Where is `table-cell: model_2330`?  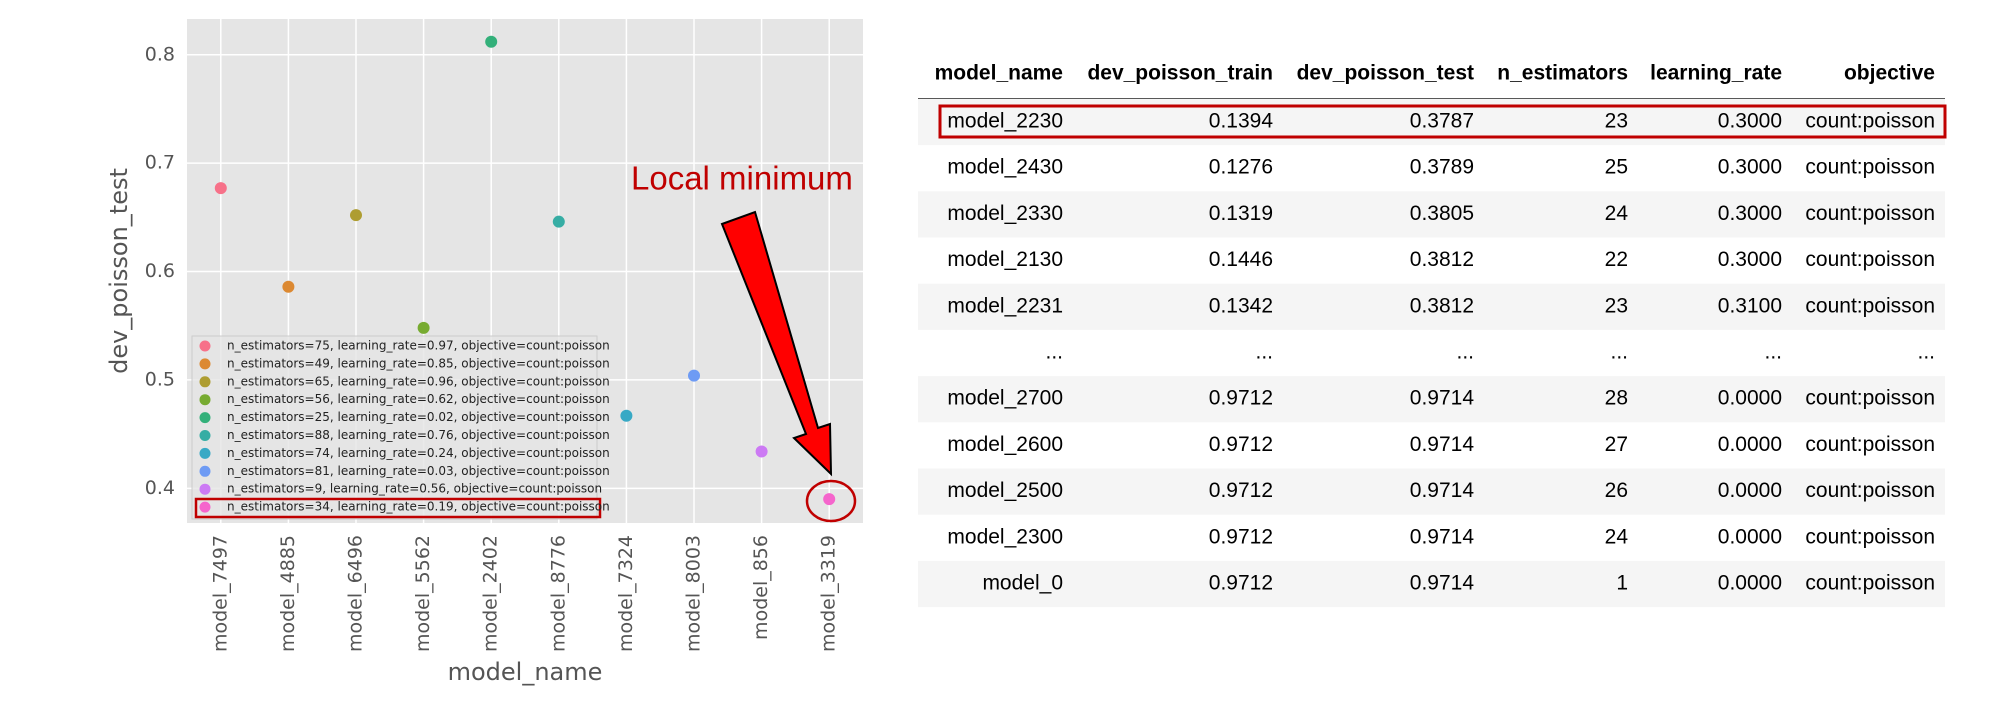
table-cell: model_2330 is located at coordinates (1005, 213).